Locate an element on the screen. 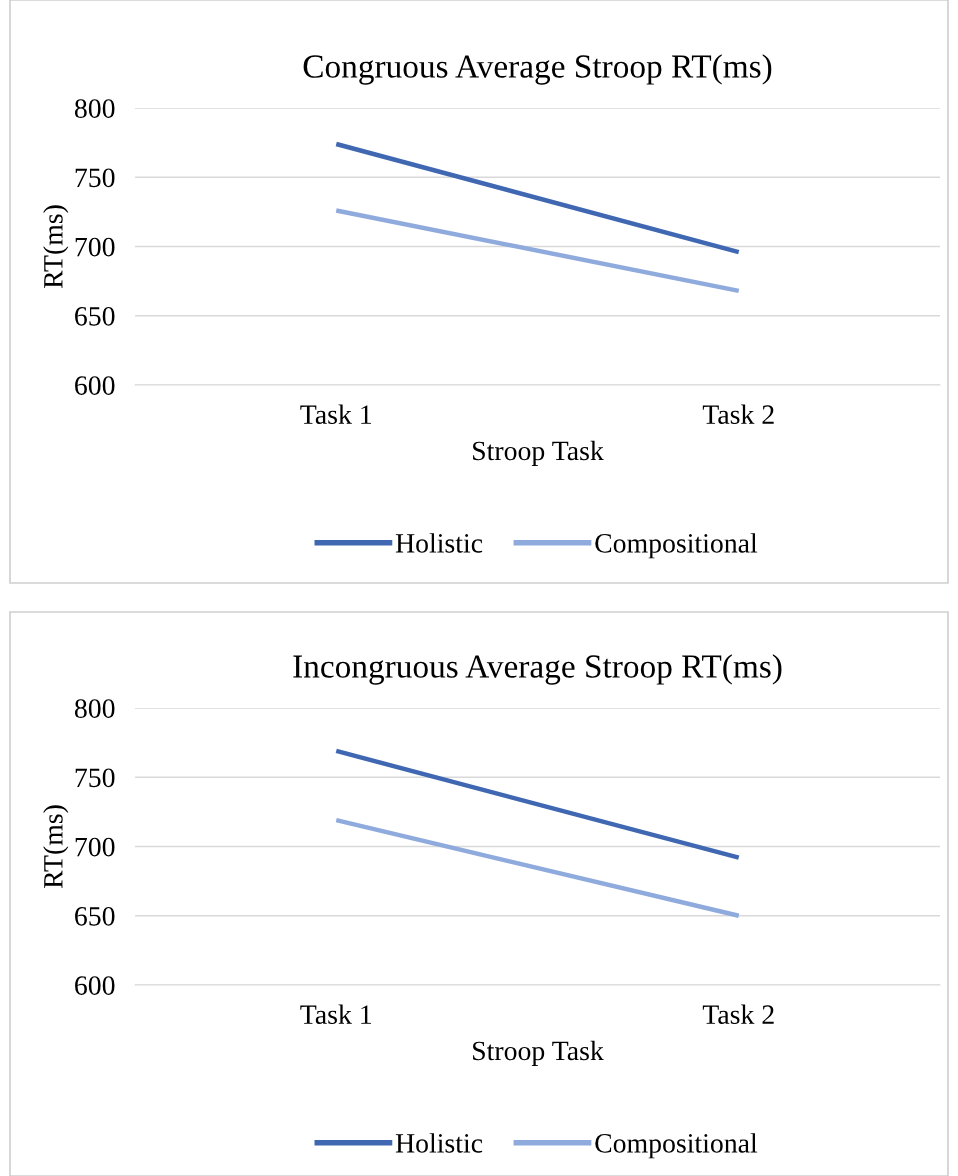 The image size is (958, 1176). chart-title: Congruous Average Stroop RT(ms) is located at coordinates (537, 69).